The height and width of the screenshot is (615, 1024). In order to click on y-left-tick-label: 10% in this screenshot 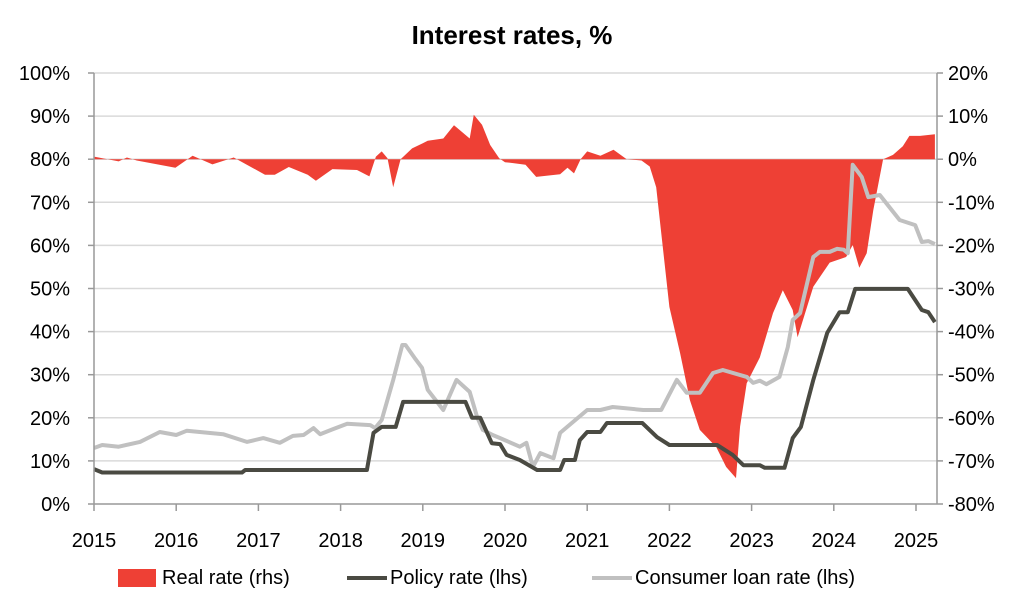, I will do `click(50, 462)`.